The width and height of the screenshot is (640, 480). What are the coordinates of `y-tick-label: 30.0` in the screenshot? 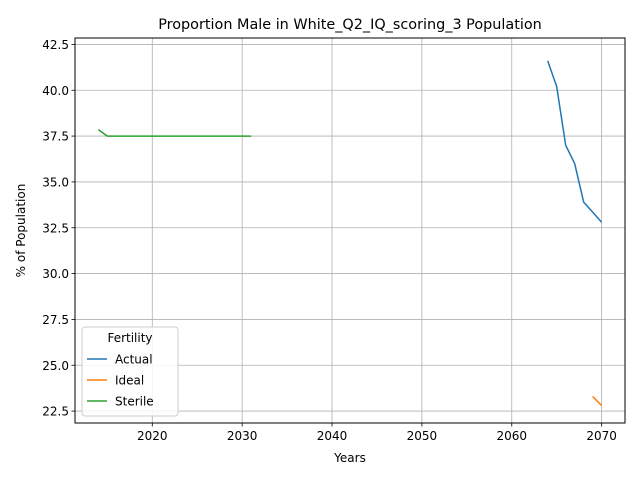 It's located at (55, 274).